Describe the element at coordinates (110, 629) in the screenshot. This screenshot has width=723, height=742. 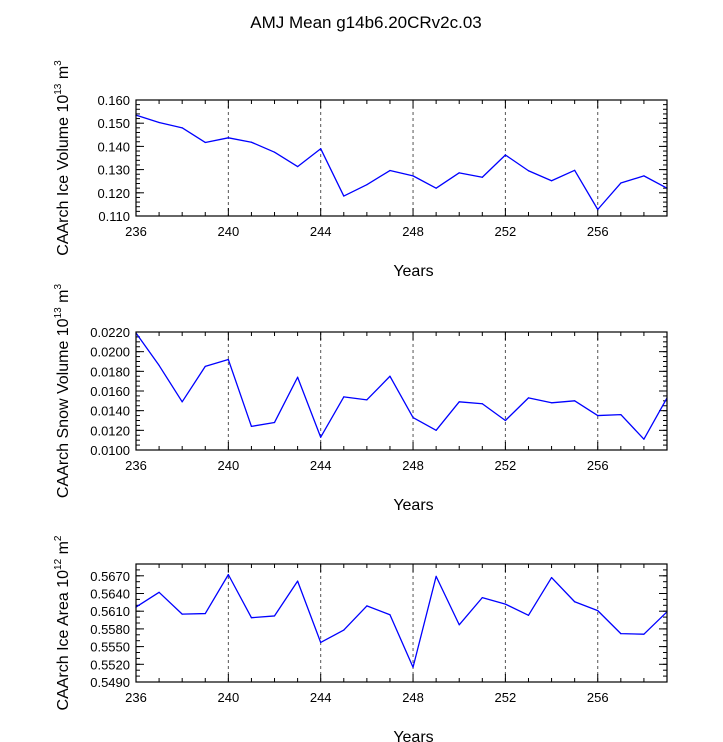
I see `y-tick-label: 0.5580` at that location.